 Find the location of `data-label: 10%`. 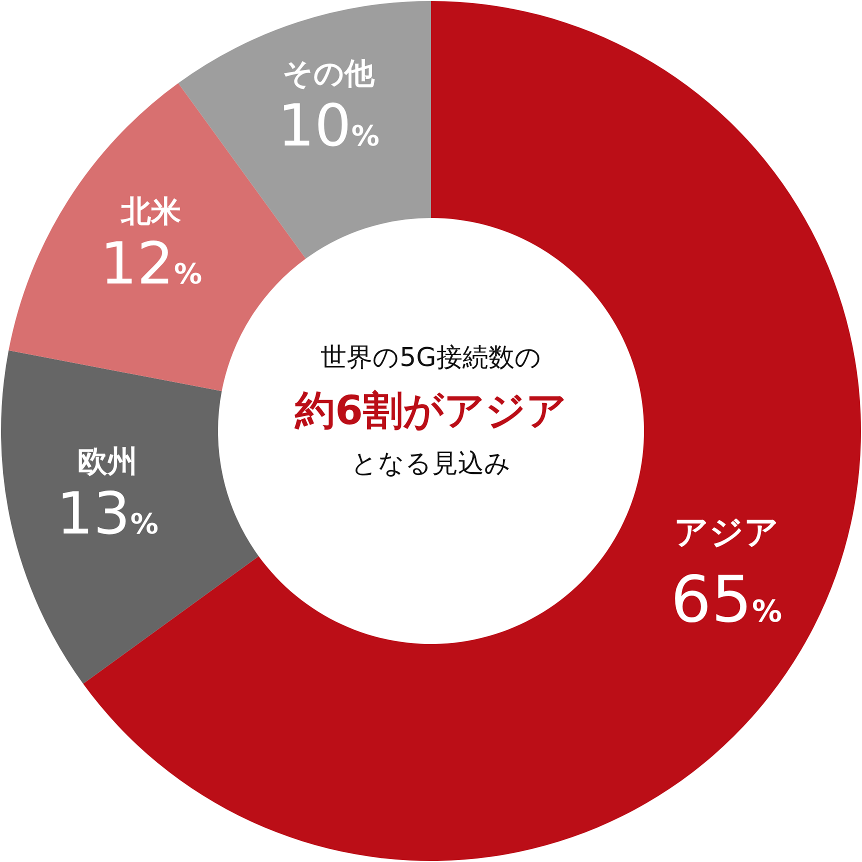

data-label: 10% is located at coordinates (329, 126).